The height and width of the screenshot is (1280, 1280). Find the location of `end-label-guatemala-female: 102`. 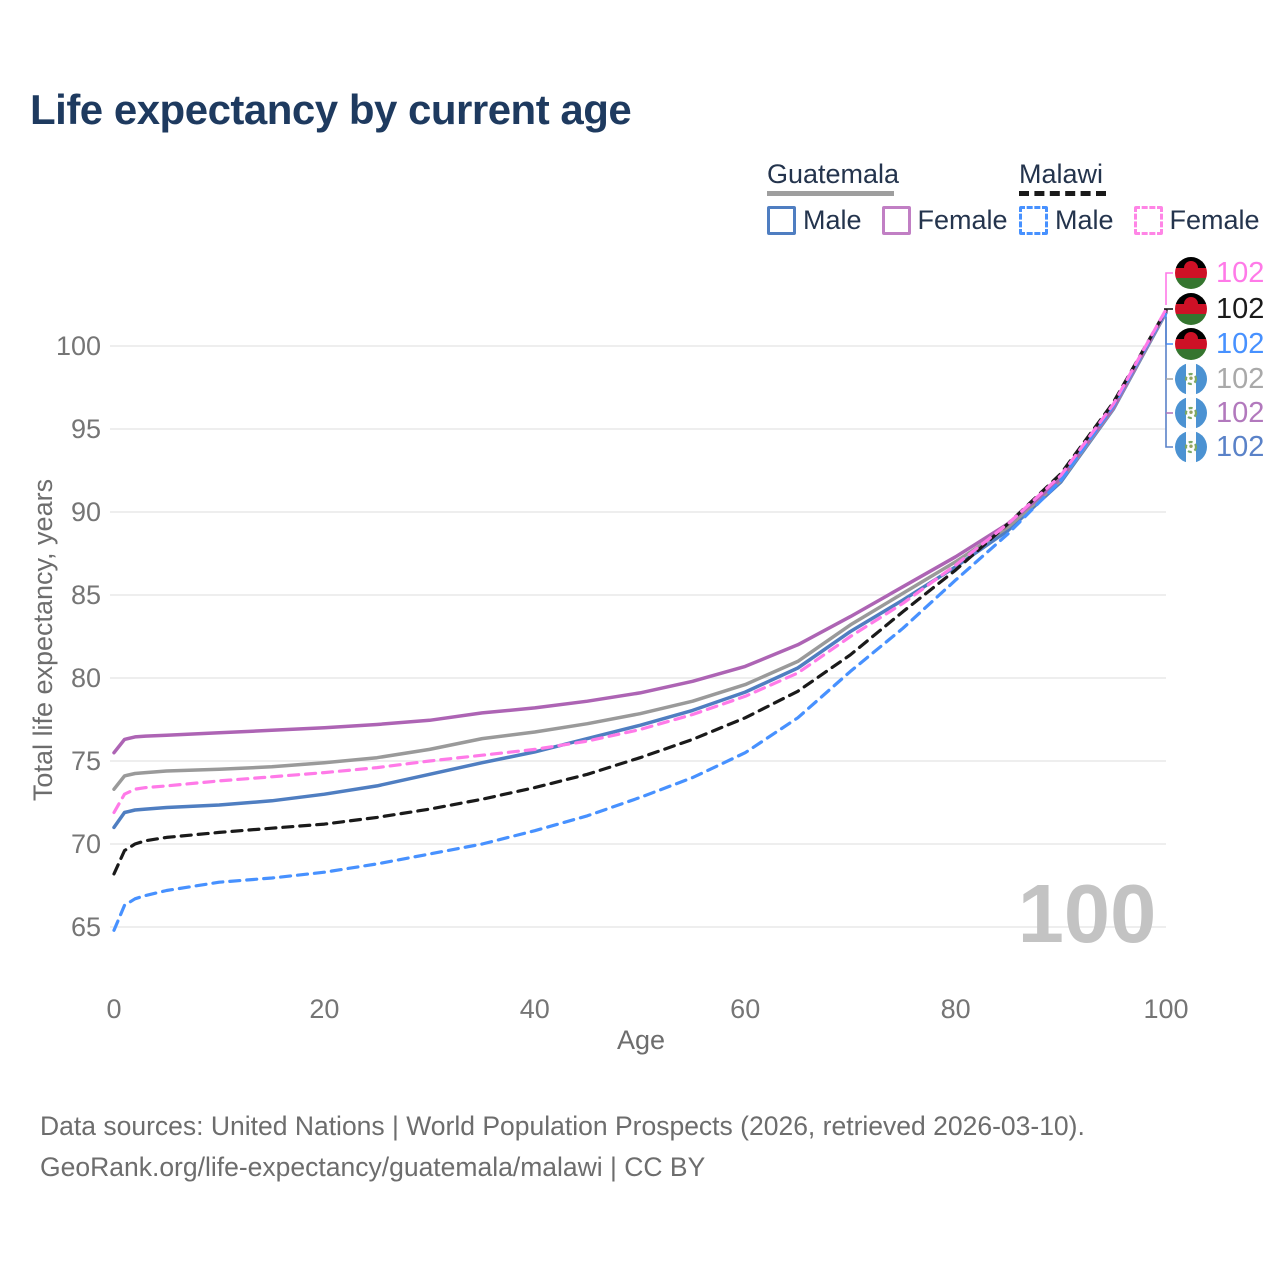

end-label-guatemala-female: 102 is located at coordinates (1219, 413).